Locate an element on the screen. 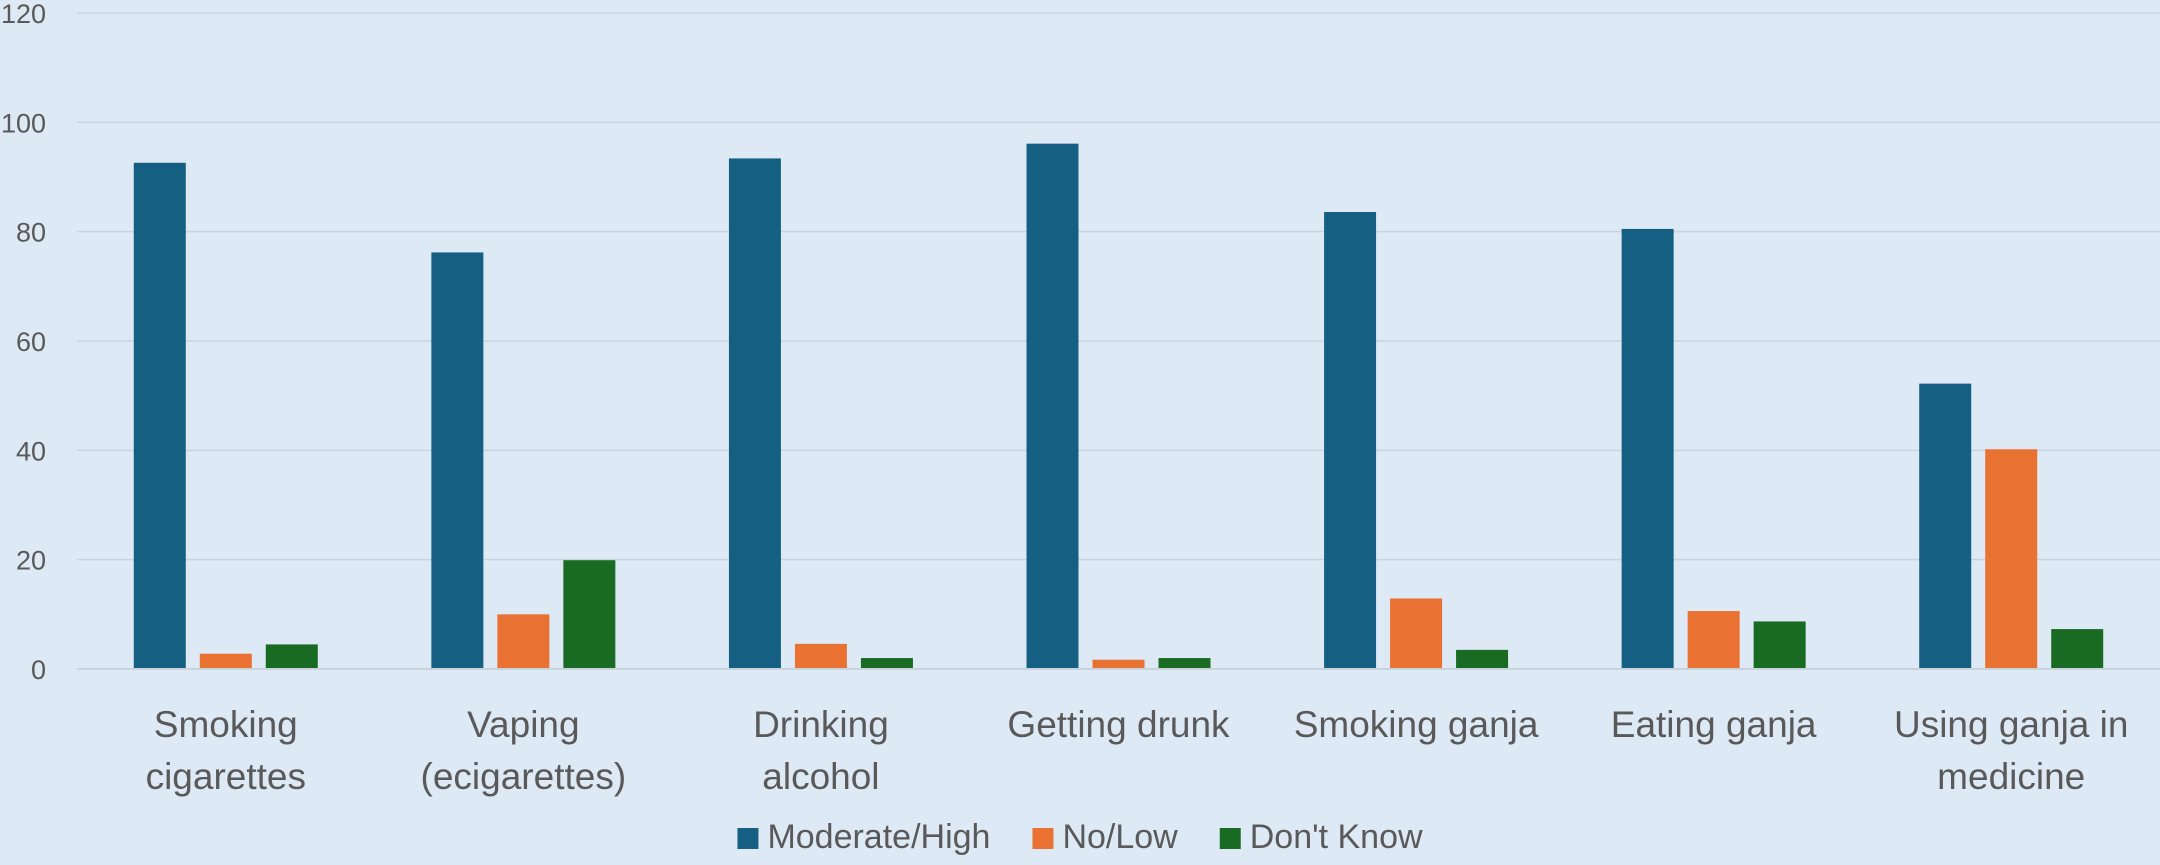 This screenshot has width=2160, height=865. y-axis-tick-labels: 0 20 40 60 80 100 120 is located at coordinates (23, 342).